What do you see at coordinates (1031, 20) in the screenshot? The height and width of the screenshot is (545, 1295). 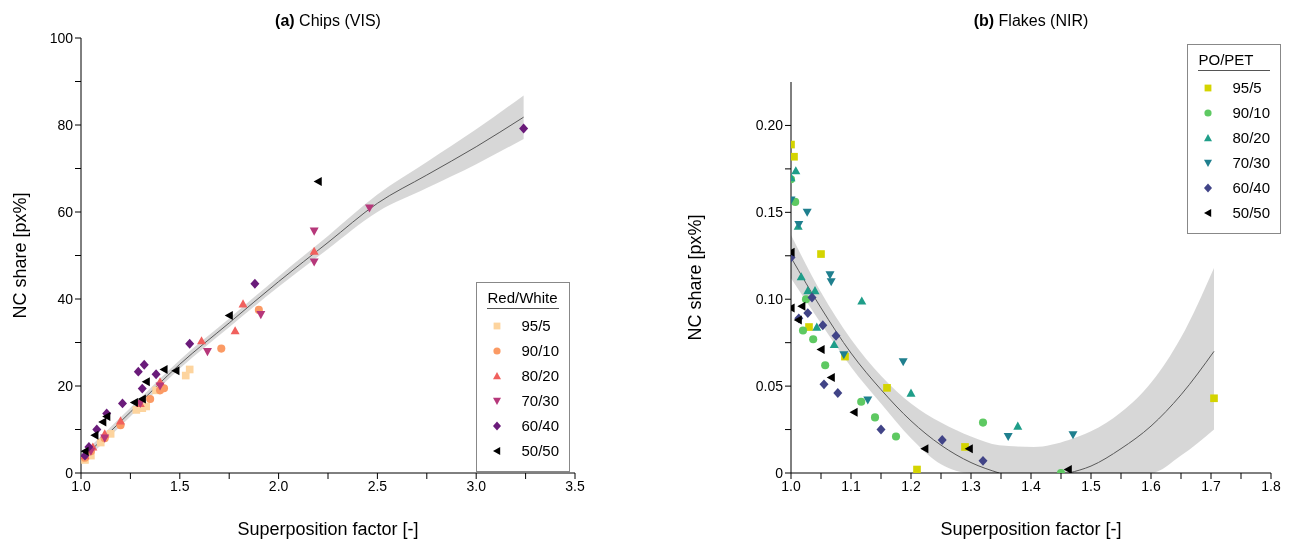 I see `chart-title: (b) Flakes (NIR)` at bounding box center [1031, 20].